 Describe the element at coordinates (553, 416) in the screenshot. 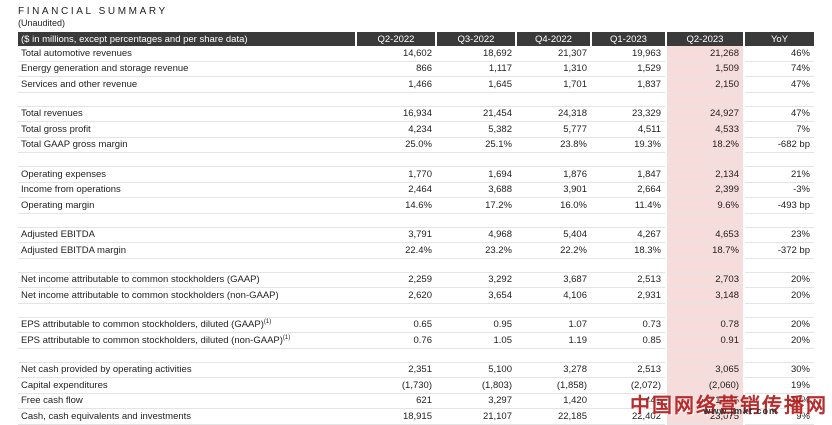

I see `value-cell: 22,185` at that location.